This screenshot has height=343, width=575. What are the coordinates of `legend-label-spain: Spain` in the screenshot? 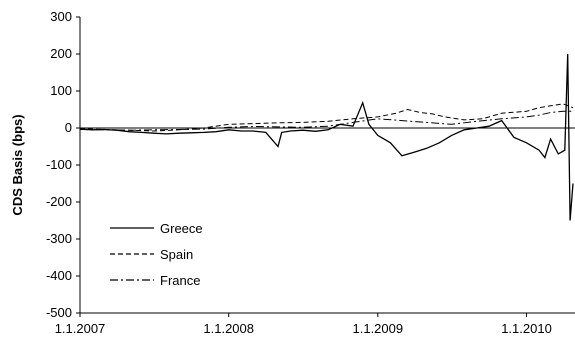 It's located at (176, 254).